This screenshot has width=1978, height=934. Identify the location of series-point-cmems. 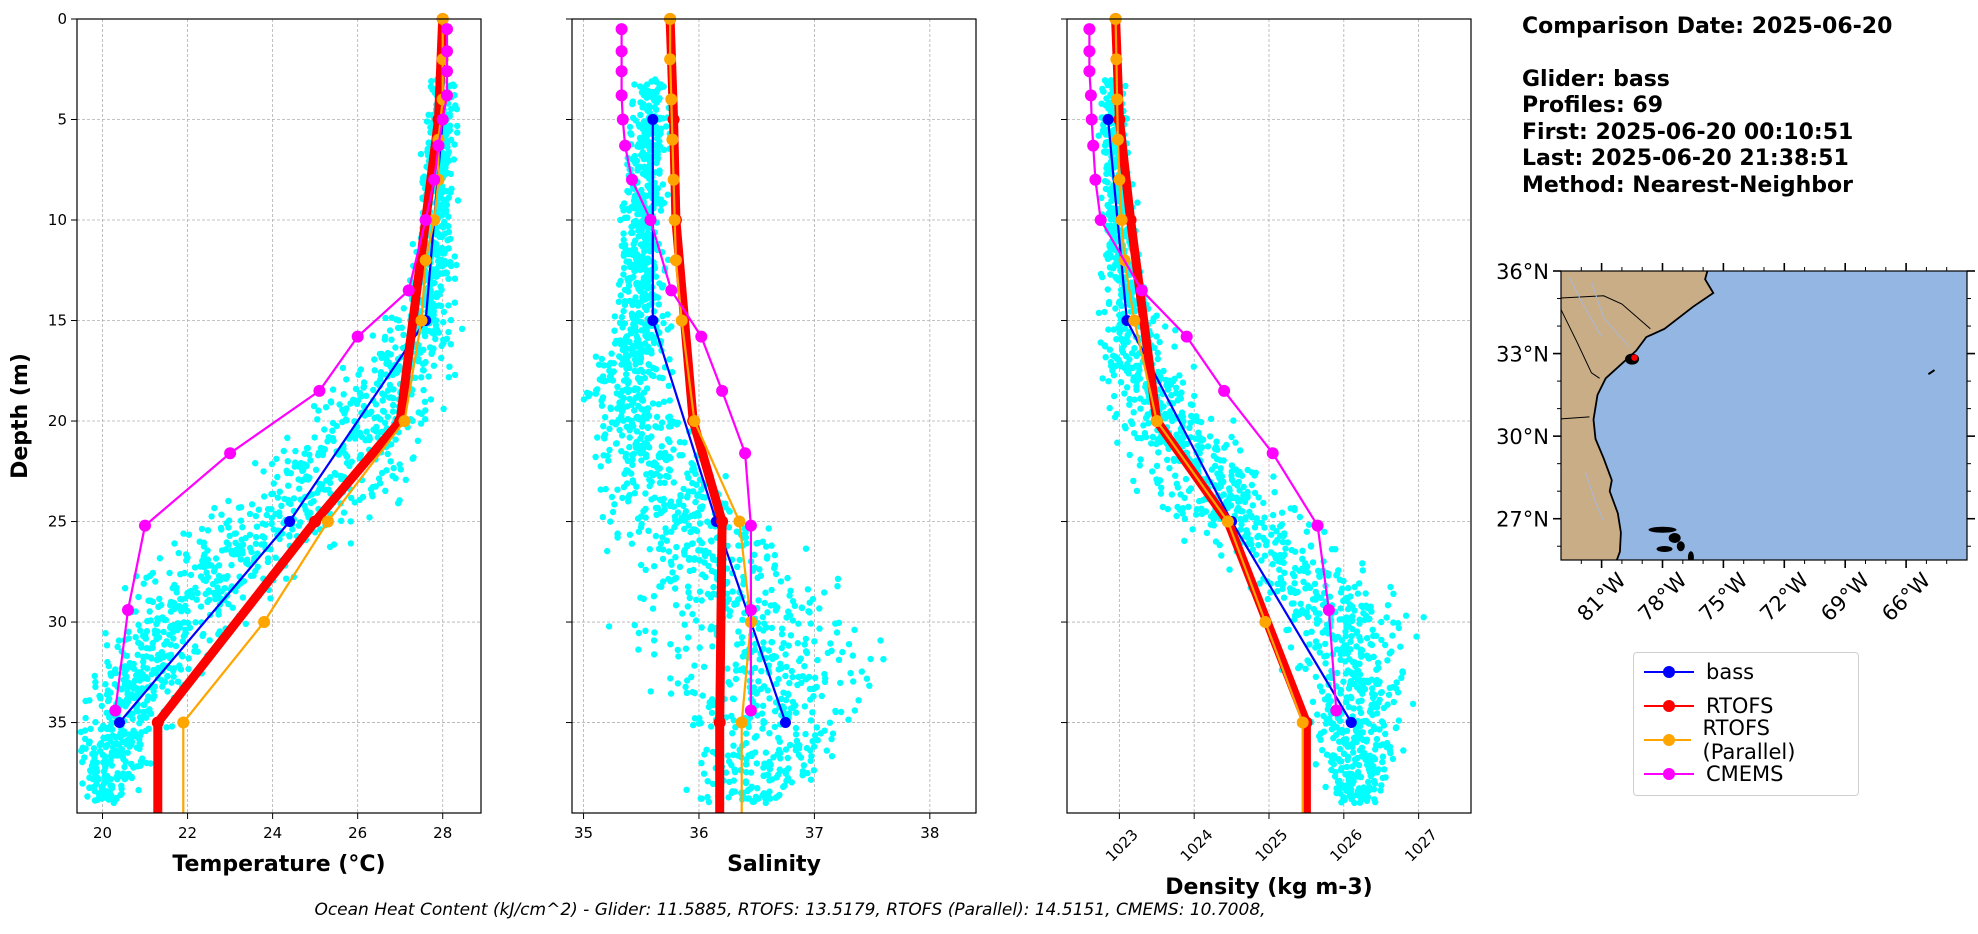
(1100, 220).